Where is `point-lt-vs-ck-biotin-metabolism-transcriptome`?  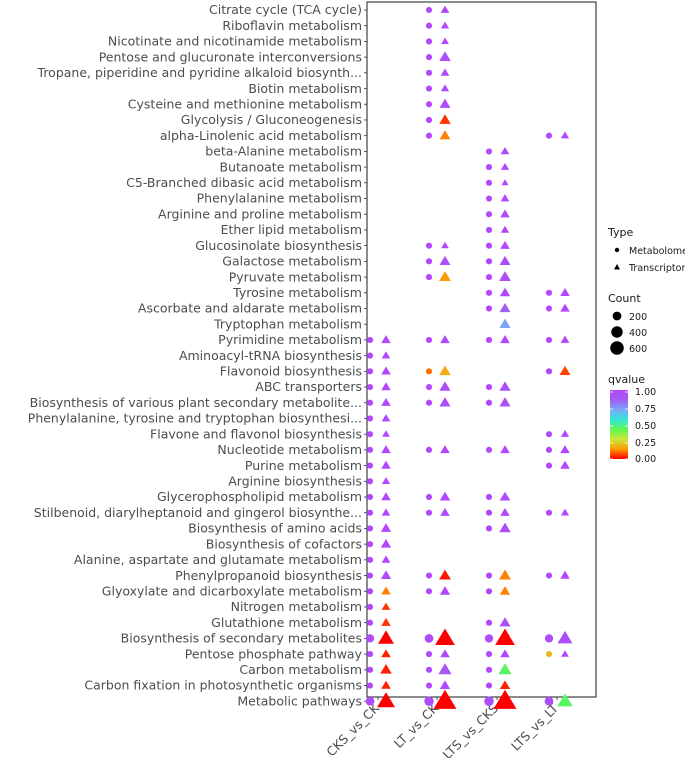
point-lt-vs-ck-biotin-metabolism-transcriptome is located at coordinates (445, 88).